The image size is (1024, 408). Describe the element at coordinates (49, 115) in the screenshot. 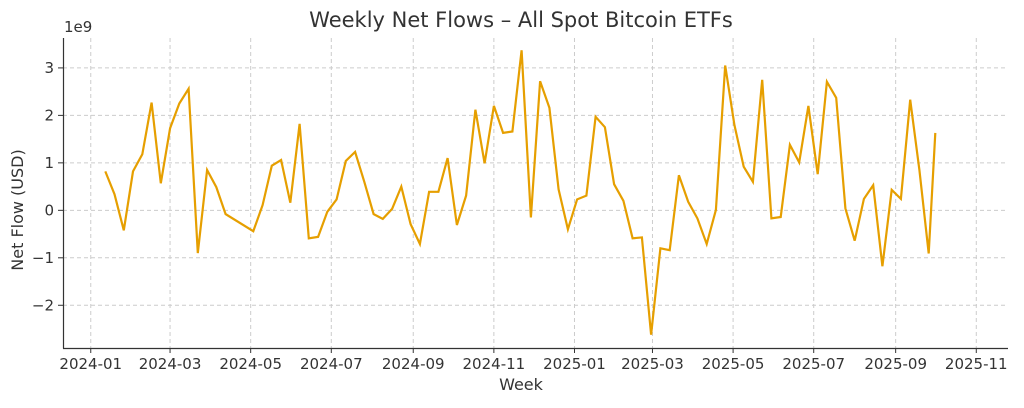

I see `y-tick-label: 2` at that location.